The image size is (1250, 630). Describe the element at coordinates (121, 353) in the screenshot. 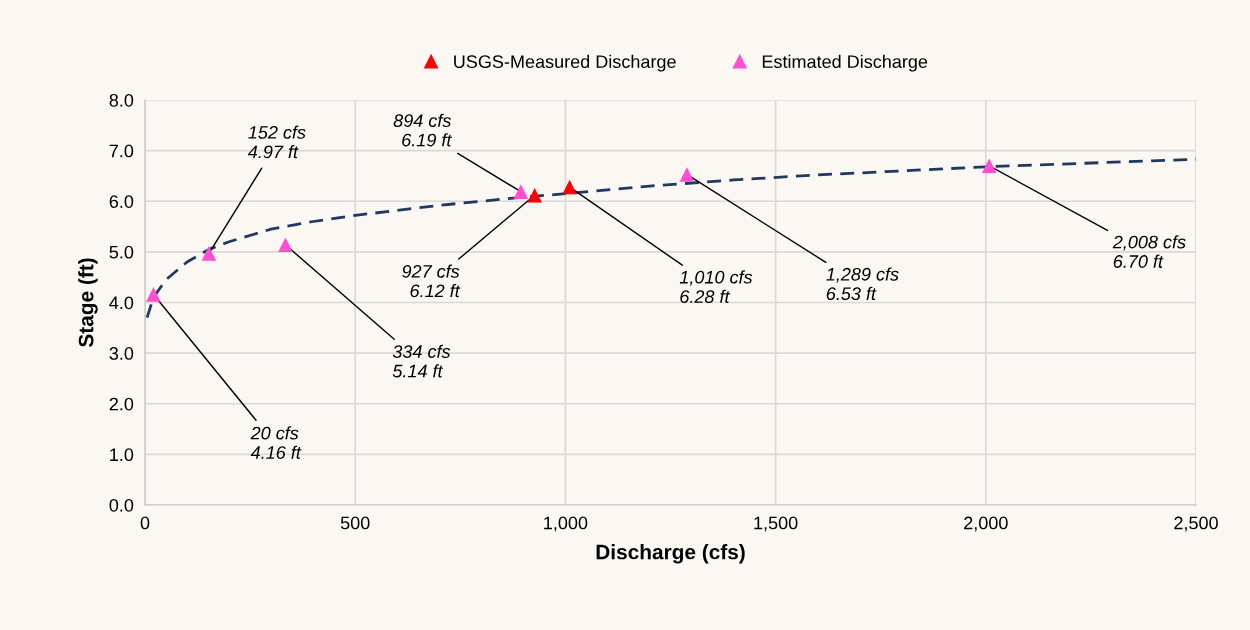

I see `y-tick-label: 3.0` at that location.